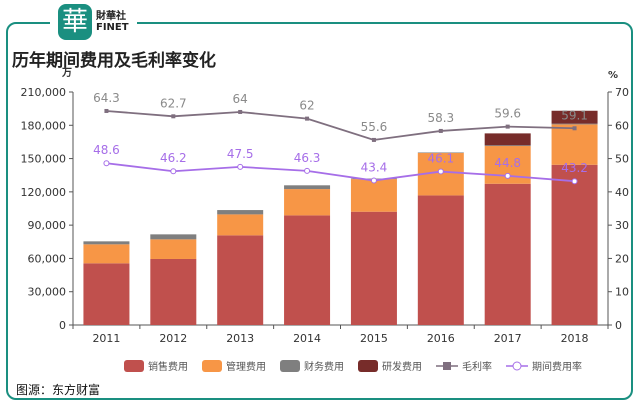 Image resolution: width=640 pixels, height=407 pixels. Describe the element at coordinates (622, 225) in the screenshot. I see `right-tick-label: 30` at that location.